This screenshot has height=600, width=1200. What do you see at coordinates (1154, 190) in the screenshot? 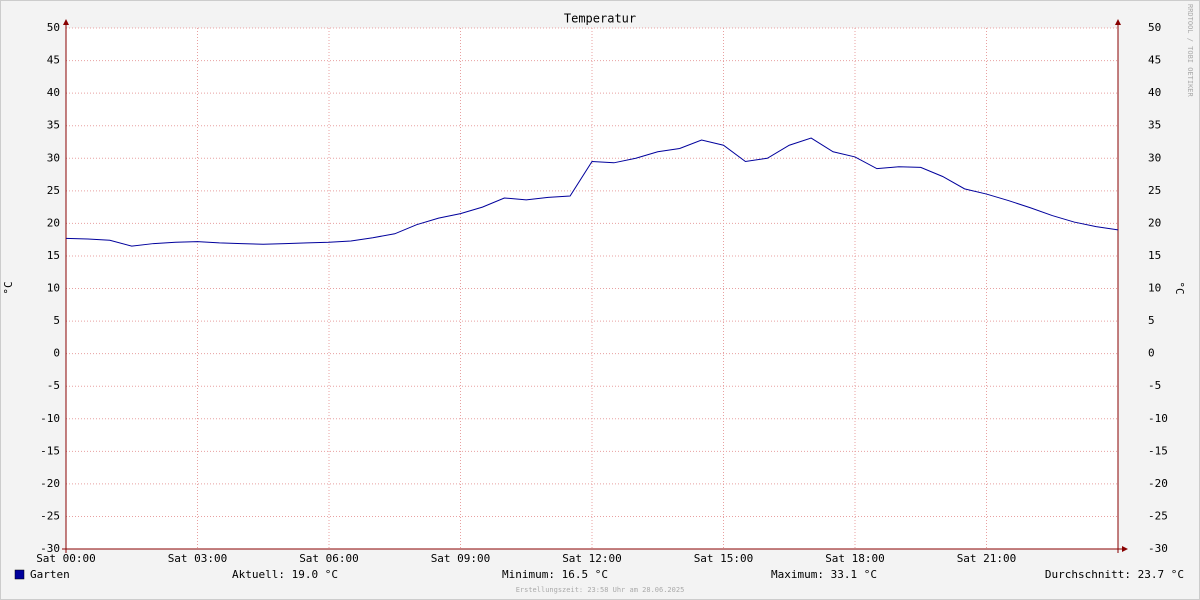
I see `y2-tick-label: 25` at bounding box center [1154, 190].